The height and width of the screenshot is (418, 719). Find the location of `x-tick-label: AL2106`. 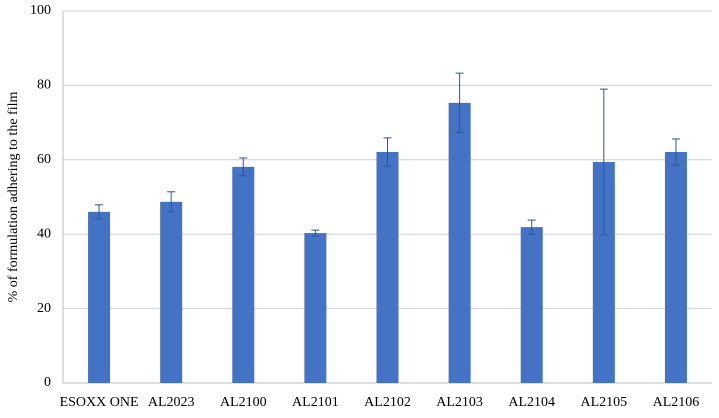

x-tick-label: AL2106 is located at coordinates (676, 402).